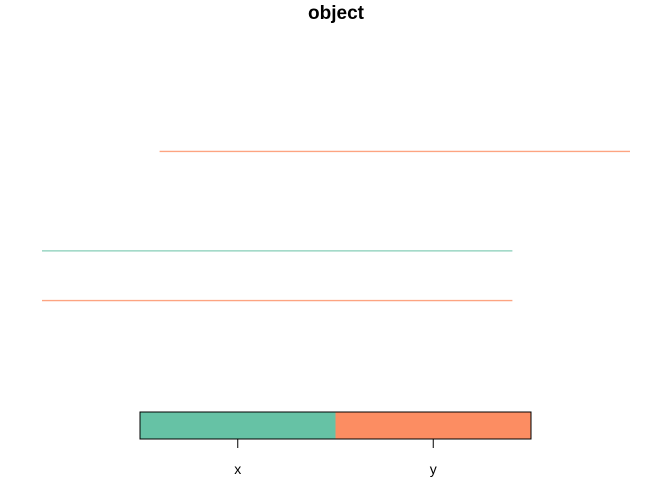  Describe the element at coordinates (336, 13) in the screenshot. I see `chart-title: object` at that location.